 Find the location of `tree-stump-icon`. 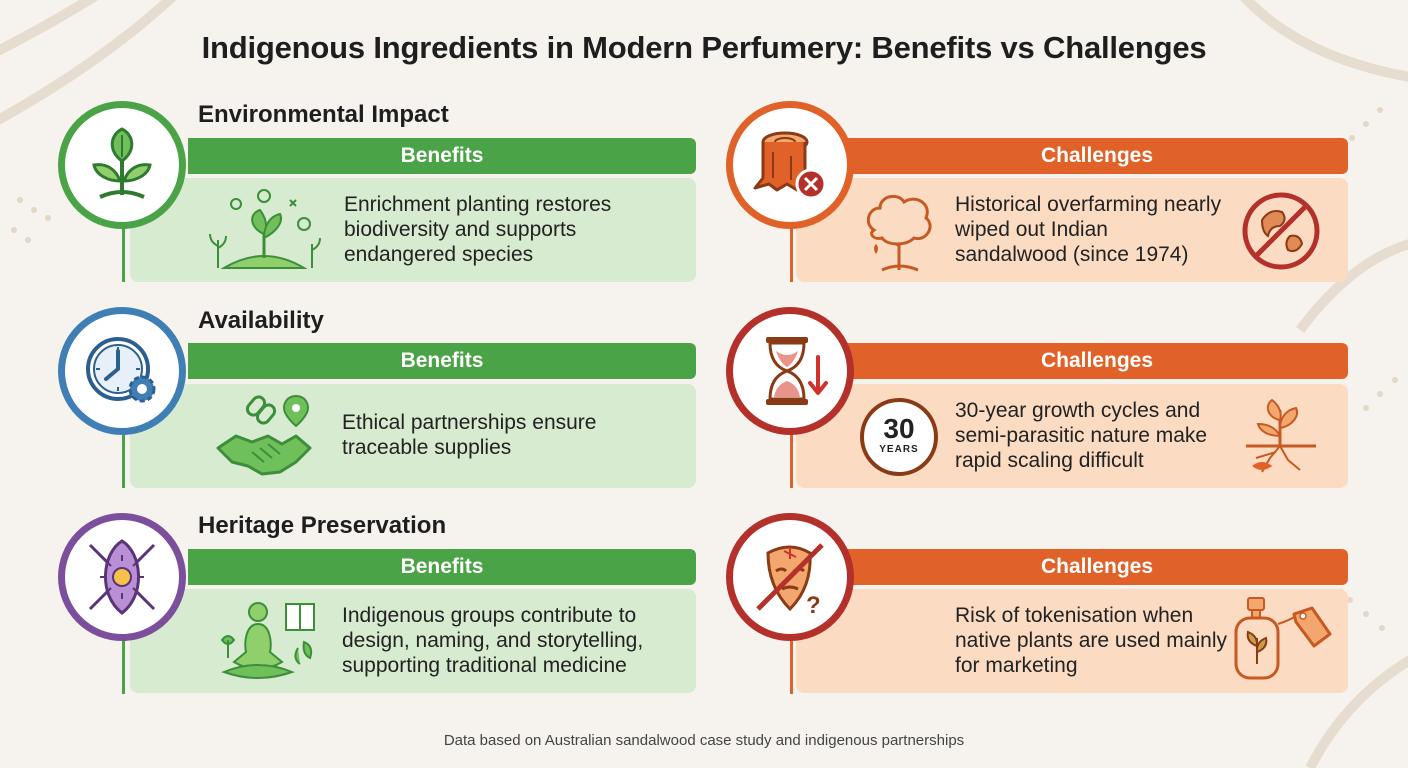

tree-stump-icon is located at coordinates (790, 165).